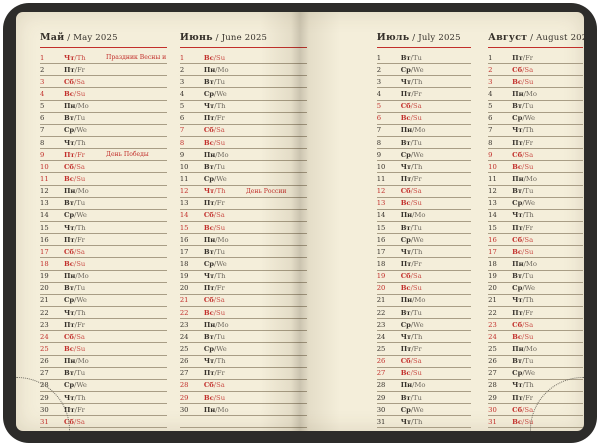 Image resolution: width=600 pixels, height=446 pixels. I want to click on day-row: 11 Вс/Su, so click(103, 179).